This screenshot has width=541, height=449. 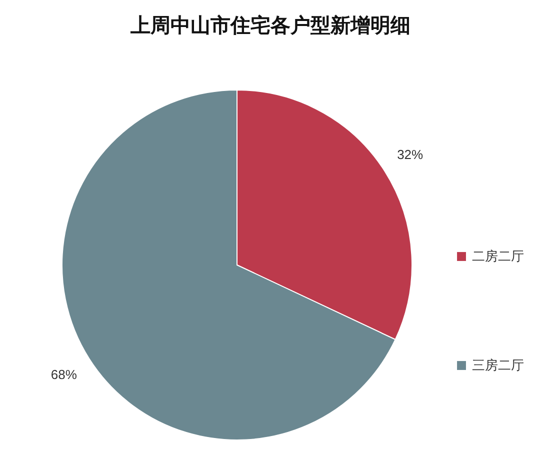 I want to click on data-label: 32%, so click(x=410, y=154).